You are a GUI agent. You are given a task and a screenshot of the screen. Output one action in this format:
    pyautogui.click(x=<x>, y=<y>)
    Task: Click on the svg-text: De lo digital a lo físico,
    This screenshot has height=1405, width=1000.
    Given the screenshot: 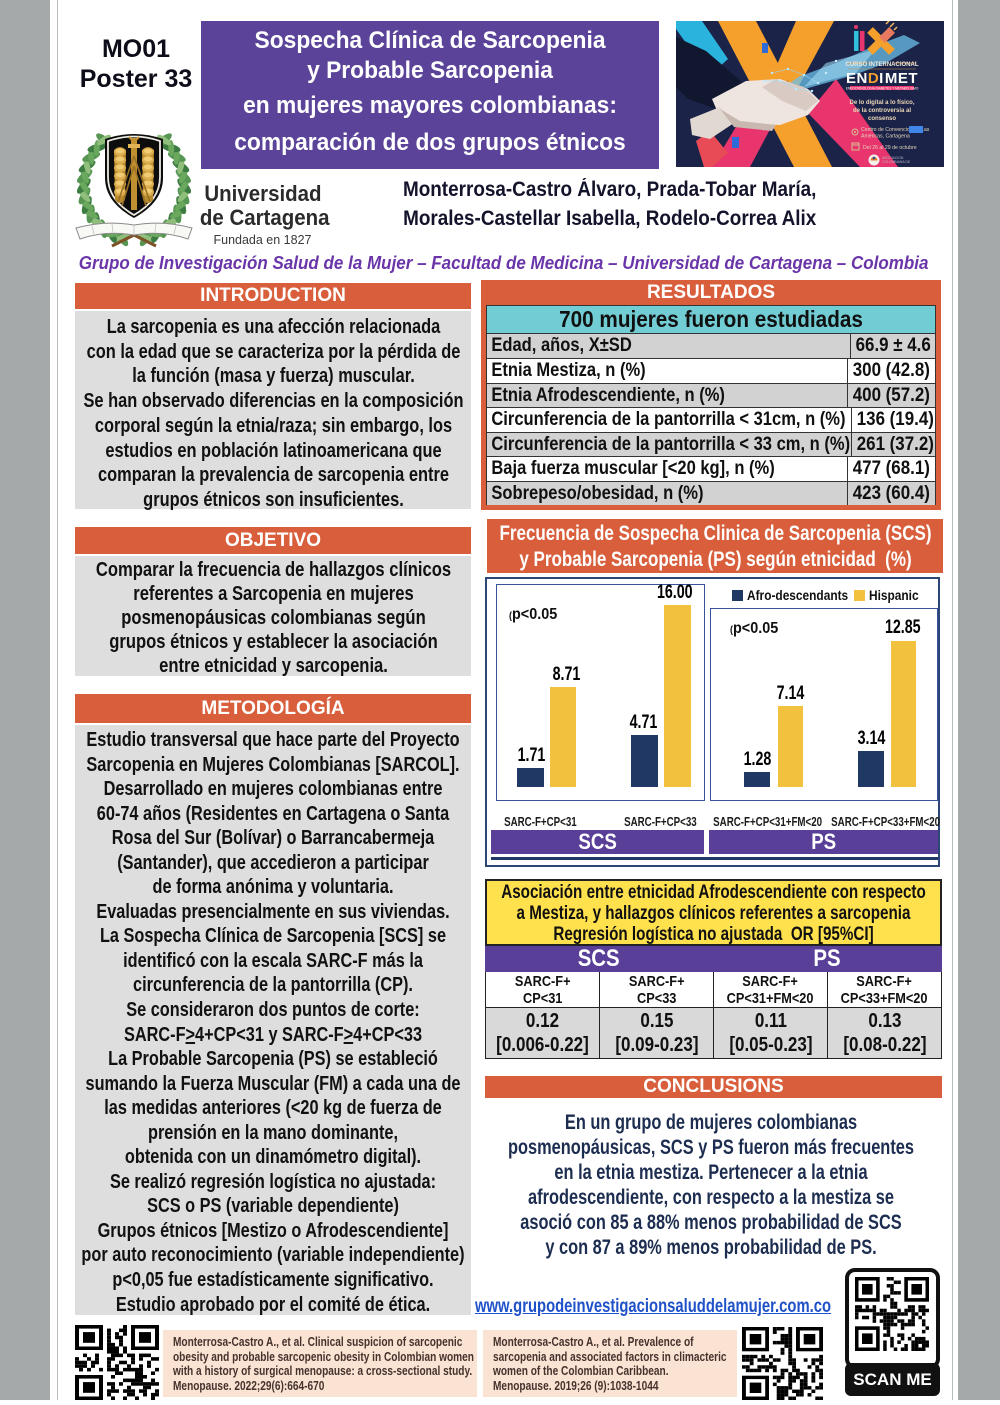 What is the action you would take?
    pyautogui.click(x=881, y=103)
    